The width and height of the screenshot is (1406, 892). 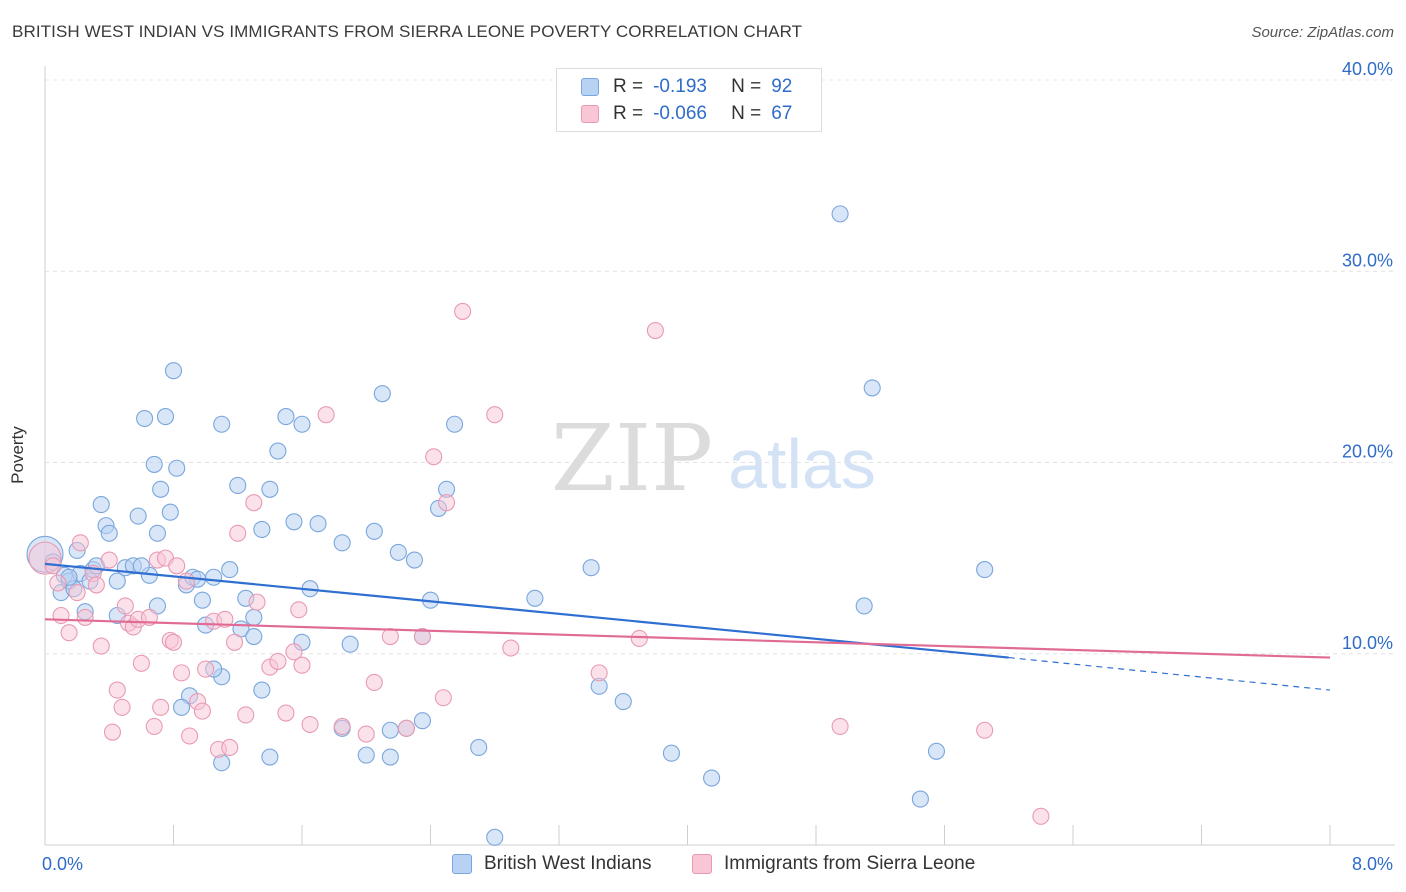 What do you see at coordinates (1169, 673) in the screenshot?
I see `trend-line-blue-extension` at bounding box center [1169, 673].